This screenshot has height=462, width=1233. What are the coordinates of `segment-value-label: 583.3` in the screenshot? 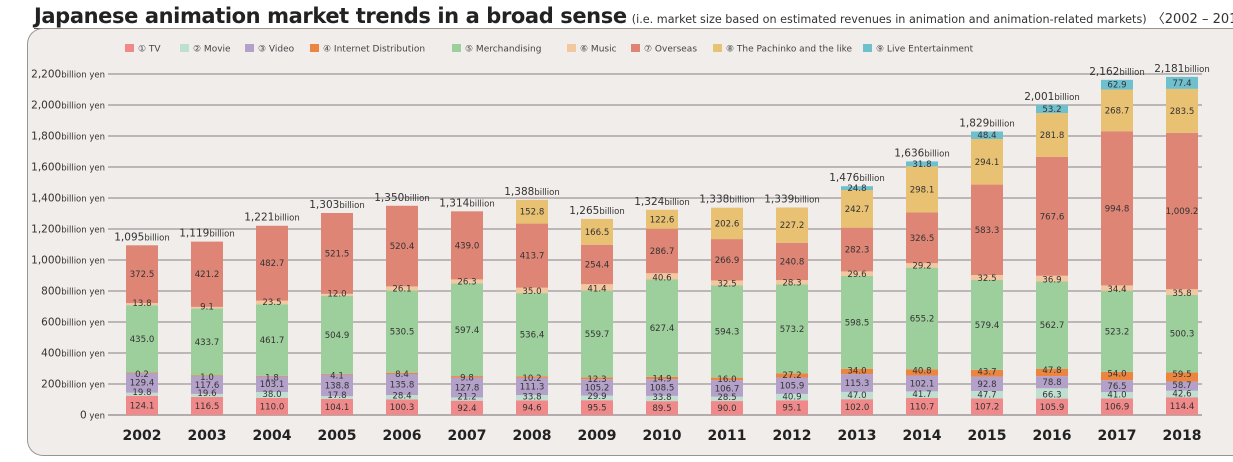 It's located at (987, 231).